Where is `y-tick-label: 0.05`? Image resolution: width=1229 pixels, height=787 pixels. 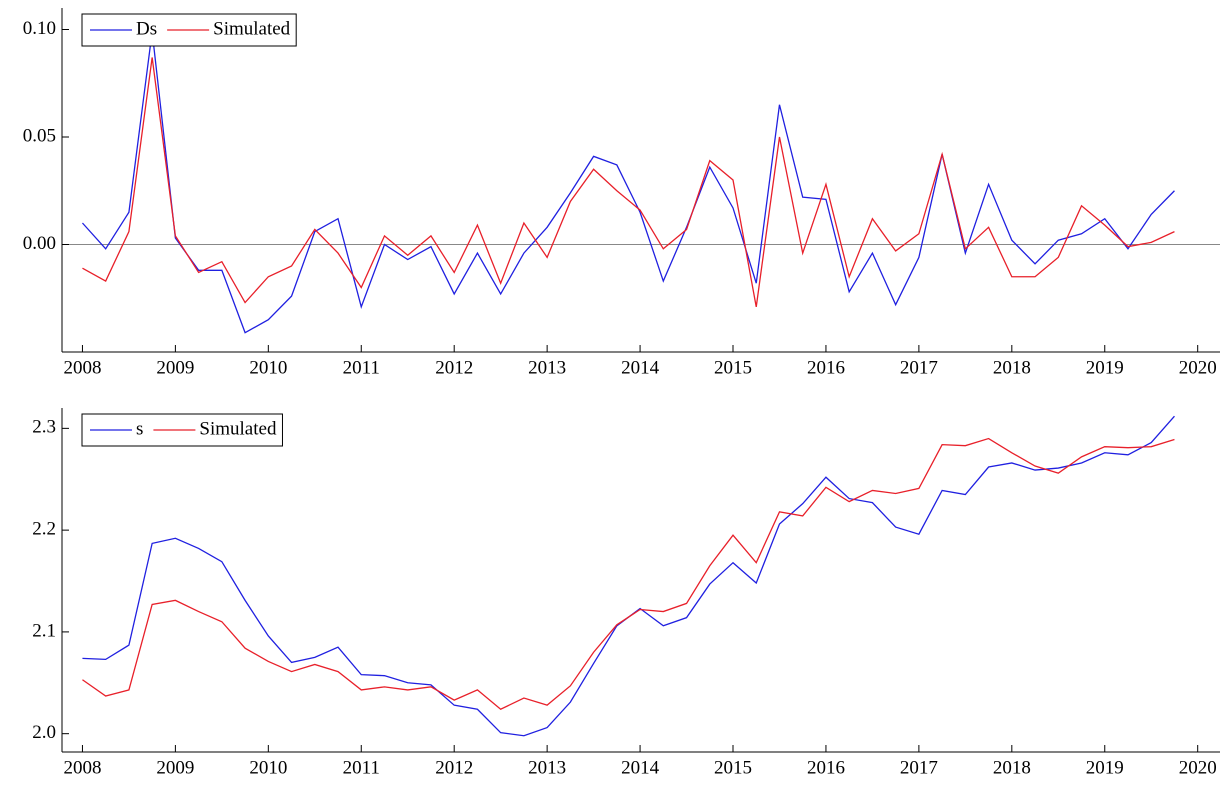
y-tick-label: 0.05 is located at coordinates (39, 135).